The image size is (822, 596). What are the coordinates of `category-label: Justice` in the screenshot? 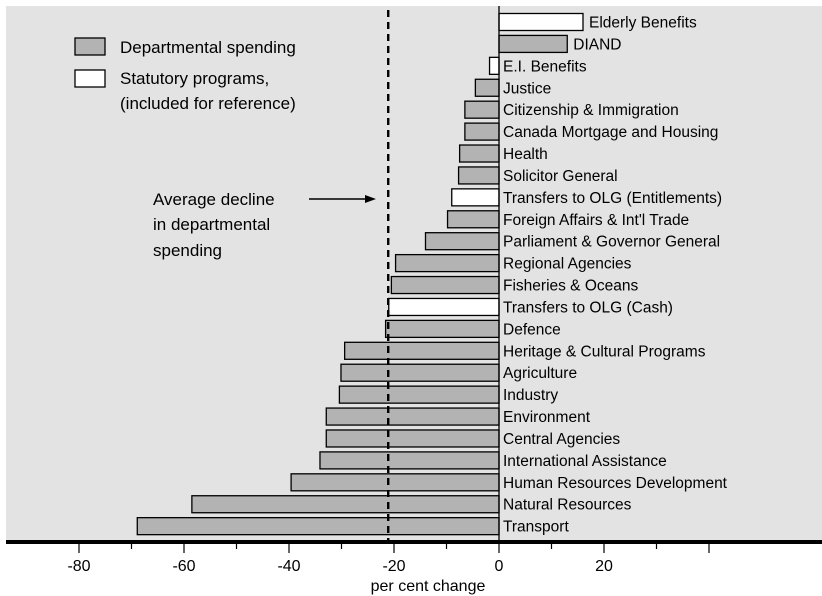 It's located at (527, 88).